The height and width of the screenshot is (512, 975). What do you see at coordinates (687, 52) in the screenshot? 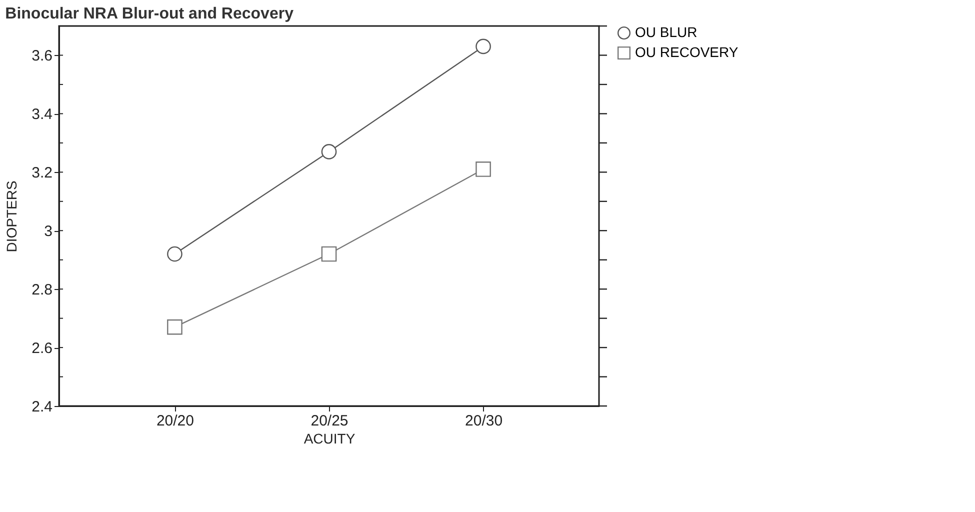
I see `legend-label: OU RECOVERY` at bounding box center [687, 52].